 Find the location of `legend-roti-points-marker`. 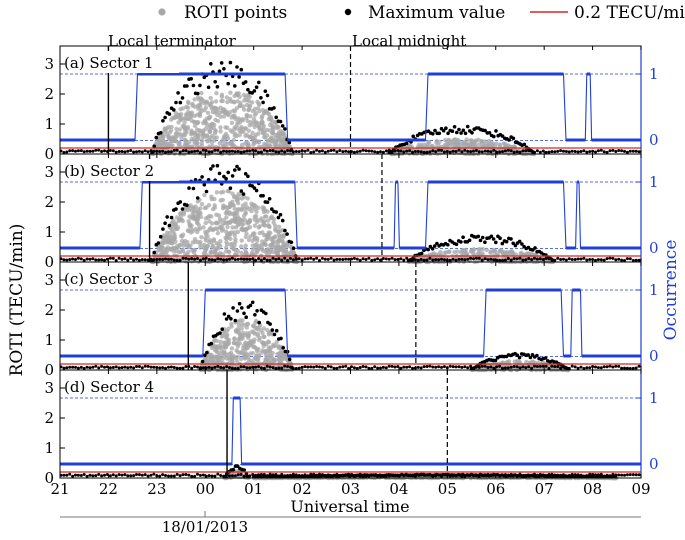

legend-roti-points-marker is located at coordinates (162, 12).